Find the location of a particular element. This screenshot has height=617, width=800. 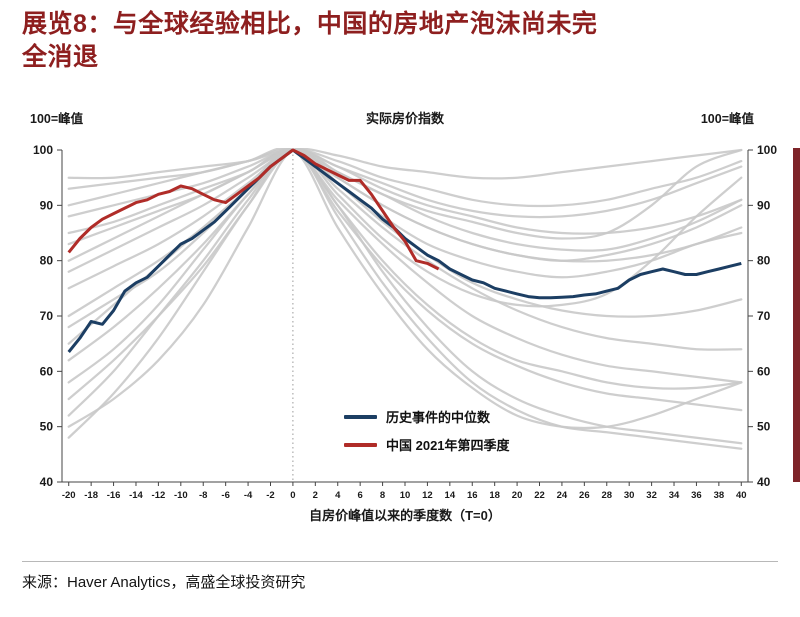

x-axis-tick-label: 20 is located at coordinates (517, 495).